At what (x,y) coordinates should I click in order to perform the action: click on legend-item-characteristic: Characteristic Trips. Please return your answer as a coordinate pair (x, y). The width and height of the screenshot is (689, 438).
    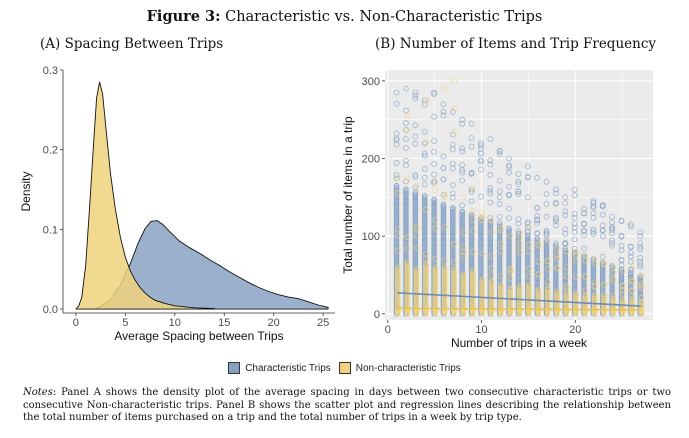
    Looking at the image, I should click on (279, 368).